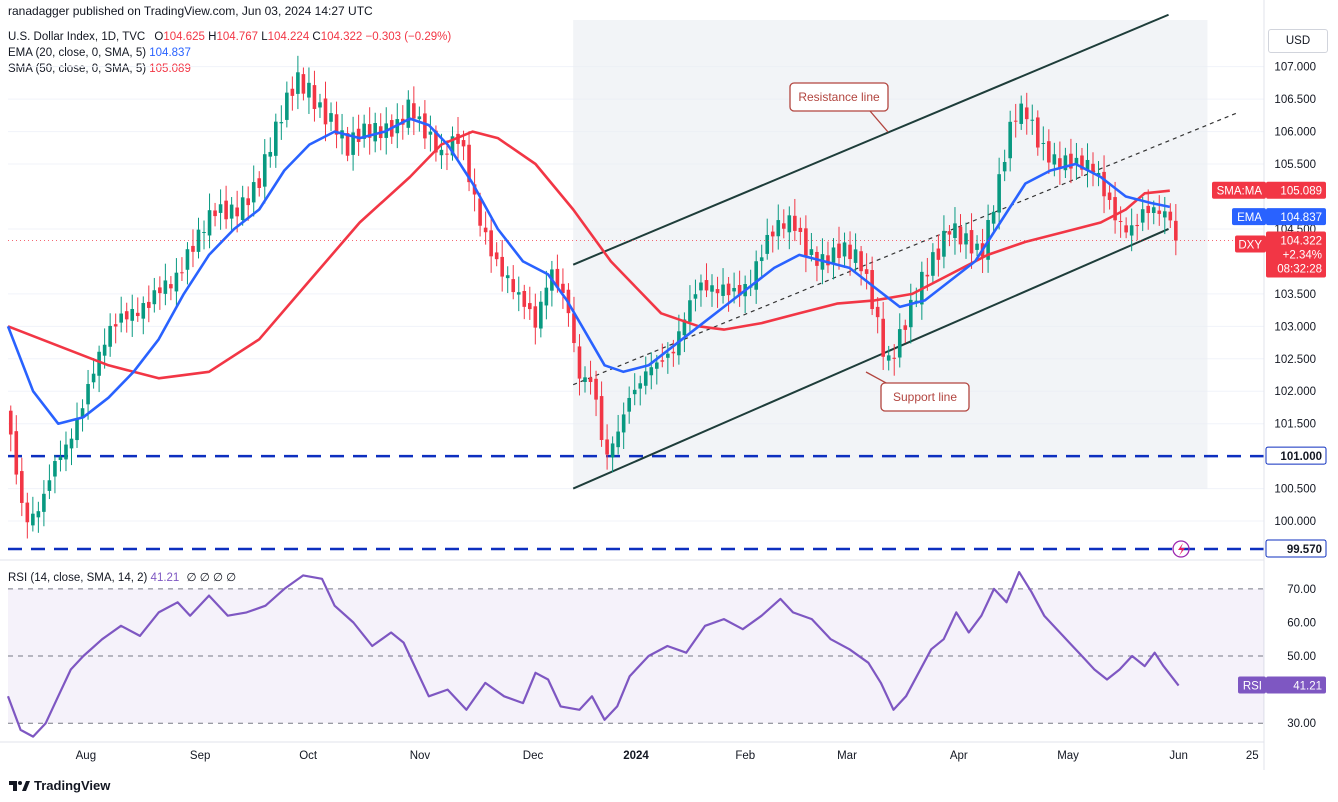 The height and width of the screenshot is (802, 1338). Describe the element at coordinates (1301, 218) in the screenshot. I see `ema-tag-value-text: 104.837` at that location.